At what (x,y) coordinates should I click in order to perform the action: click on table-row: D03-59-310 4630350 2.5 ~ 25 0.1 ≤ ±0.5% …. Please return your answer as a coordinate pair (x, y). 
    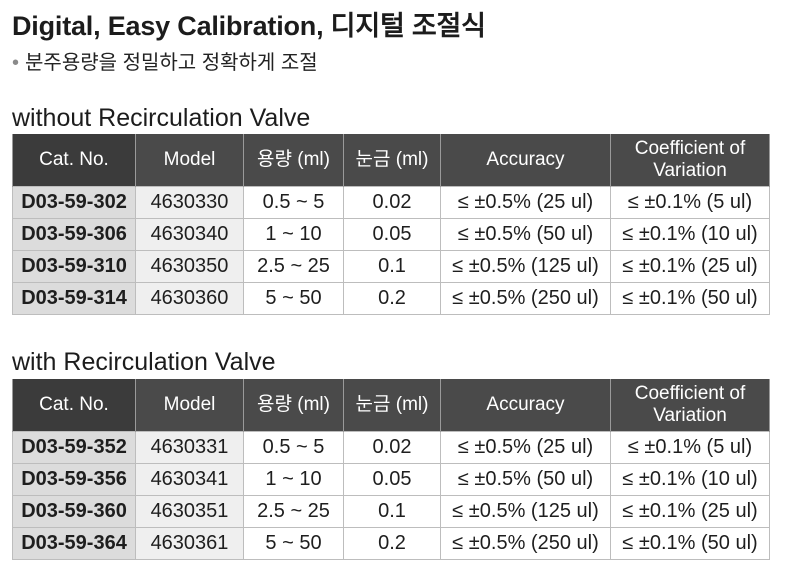
    Looking at the image, I should click on (391, 266).